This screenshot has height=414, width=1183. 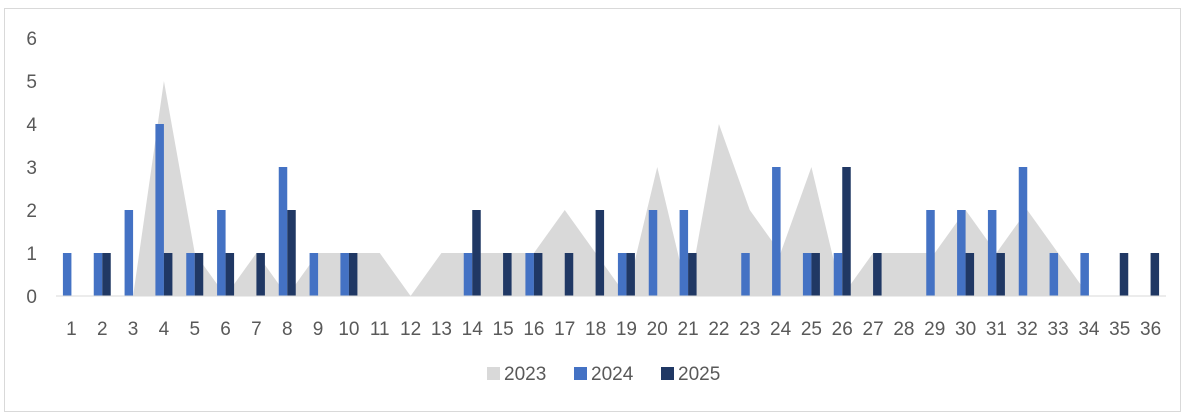 I want to click on legend-label-2024: 2024, so click(x=612, y=374).